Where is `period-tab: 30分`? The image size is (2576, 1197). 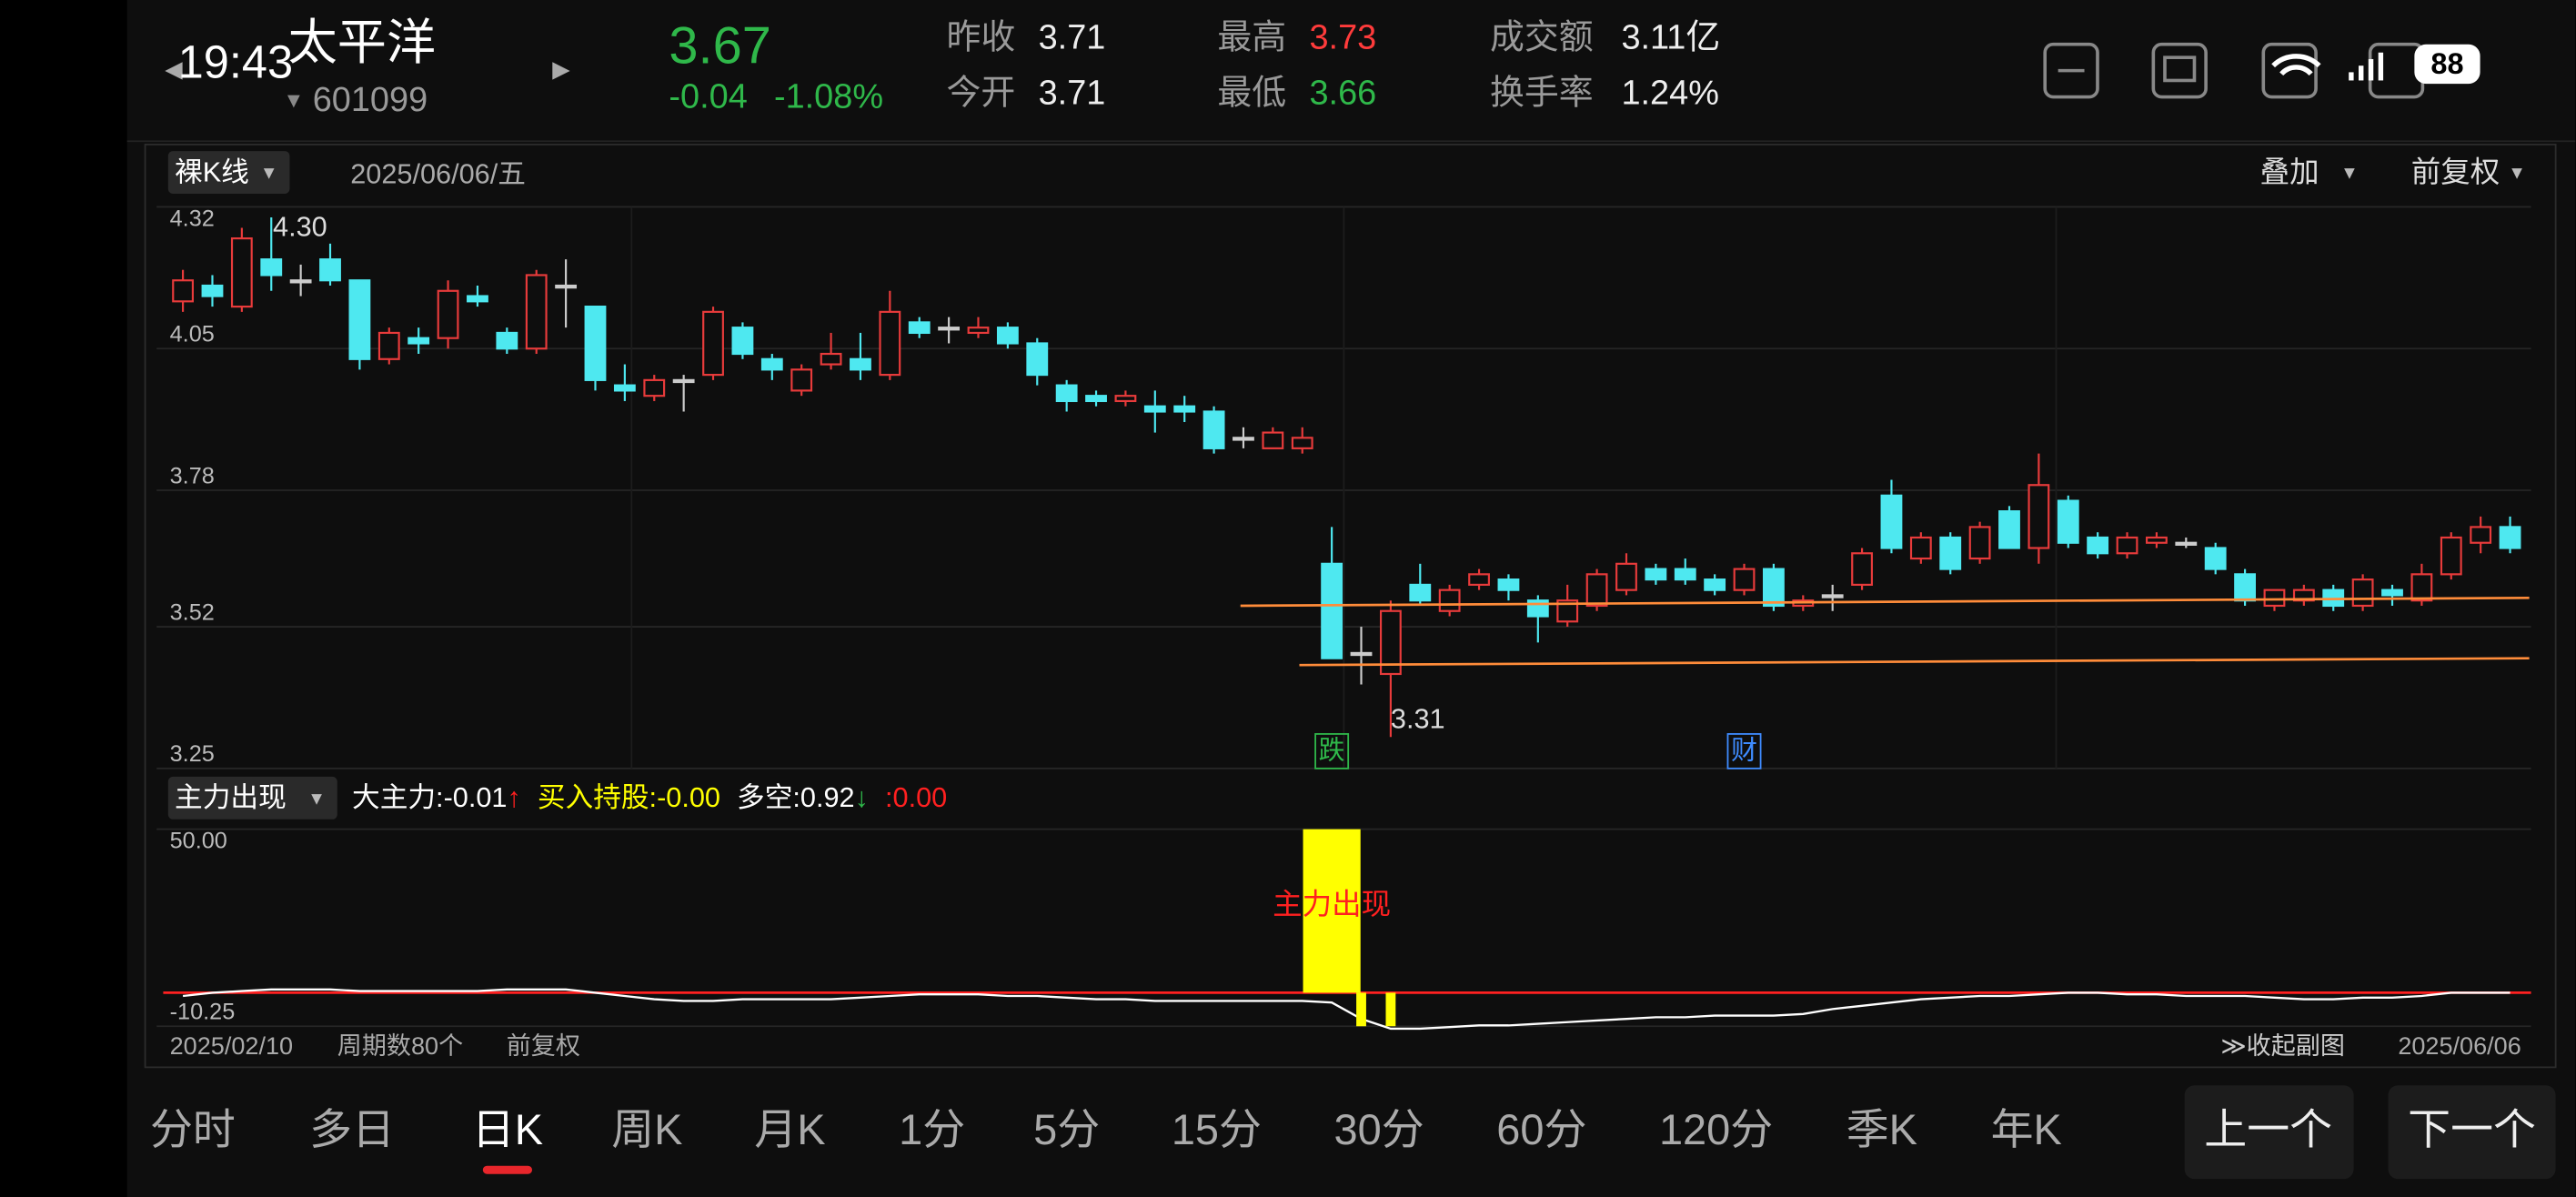
period-tab: 30分 is located at coordinates (1379, 1129).